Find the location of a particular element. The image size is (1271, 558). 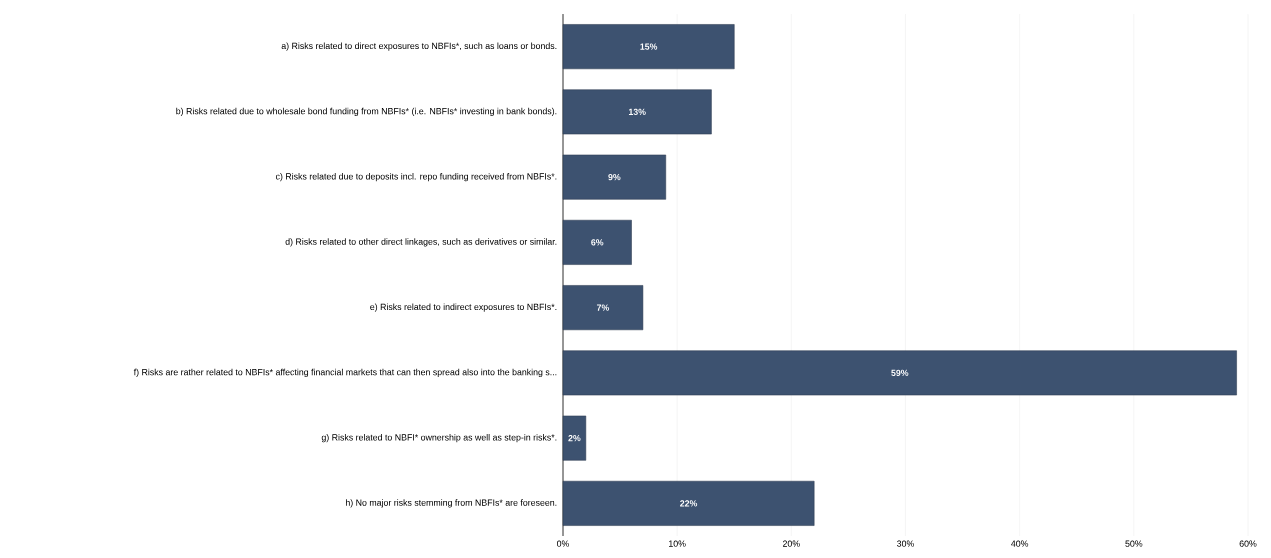

data-label: 15% is located at coordinates (649, 46).